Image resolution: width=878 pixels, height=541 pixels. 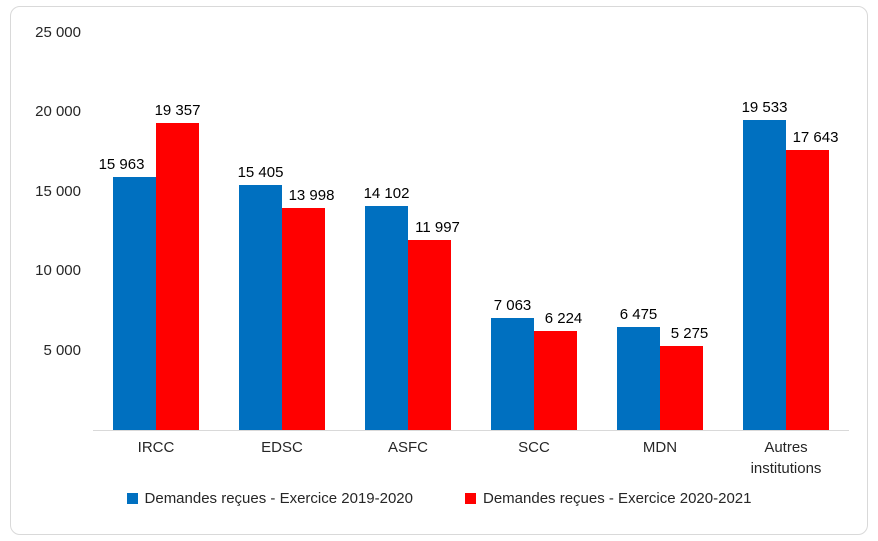 I want to click on bar-column-autres-institutions-series-1: 17 643, so click(x=812, y=279).